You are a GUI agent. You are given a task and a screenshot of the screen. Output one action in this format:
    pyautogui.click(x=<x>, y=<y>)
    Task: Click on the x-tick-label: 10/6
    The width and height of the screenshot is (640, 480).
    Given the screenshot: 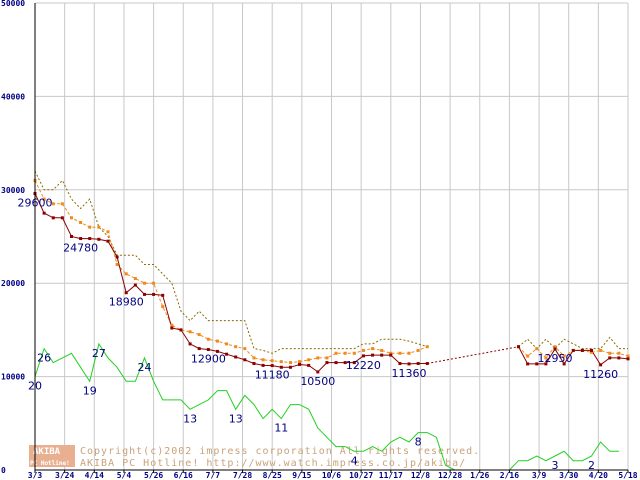 What is the action you would take?
    pyautogui.click(x=331, y=475)
    